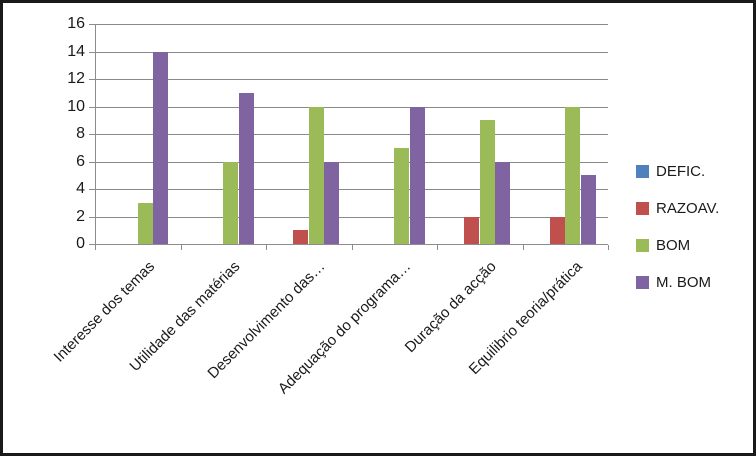  What do you see at coordinates (417, 175) in the screenshot?
I see `bar-mbom-cat4` at bounding box center [417, 175].